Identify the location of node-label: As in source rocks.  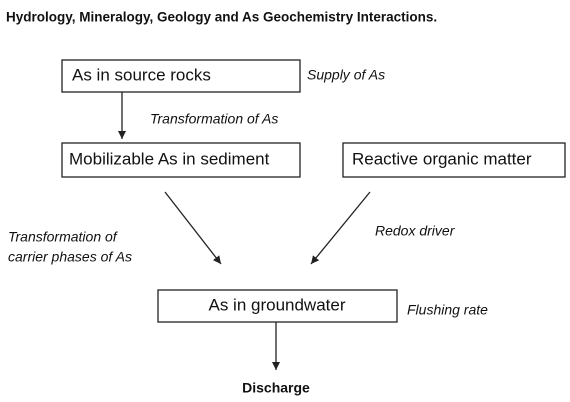
(141, 74).